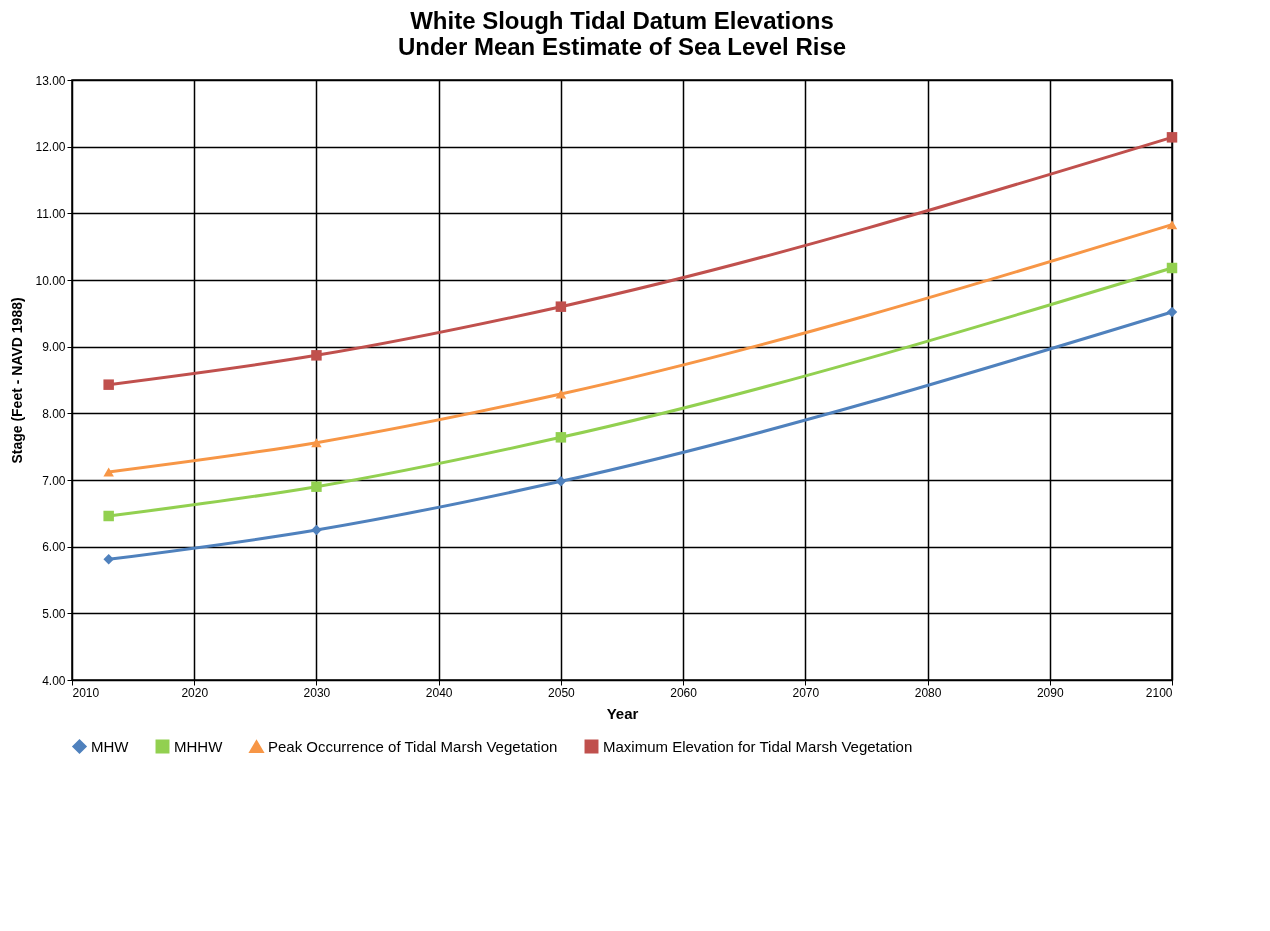 The width and height of the screenshot is (1270, 931). I want to click on y-tick-label: 6.00, so click(54, 547).